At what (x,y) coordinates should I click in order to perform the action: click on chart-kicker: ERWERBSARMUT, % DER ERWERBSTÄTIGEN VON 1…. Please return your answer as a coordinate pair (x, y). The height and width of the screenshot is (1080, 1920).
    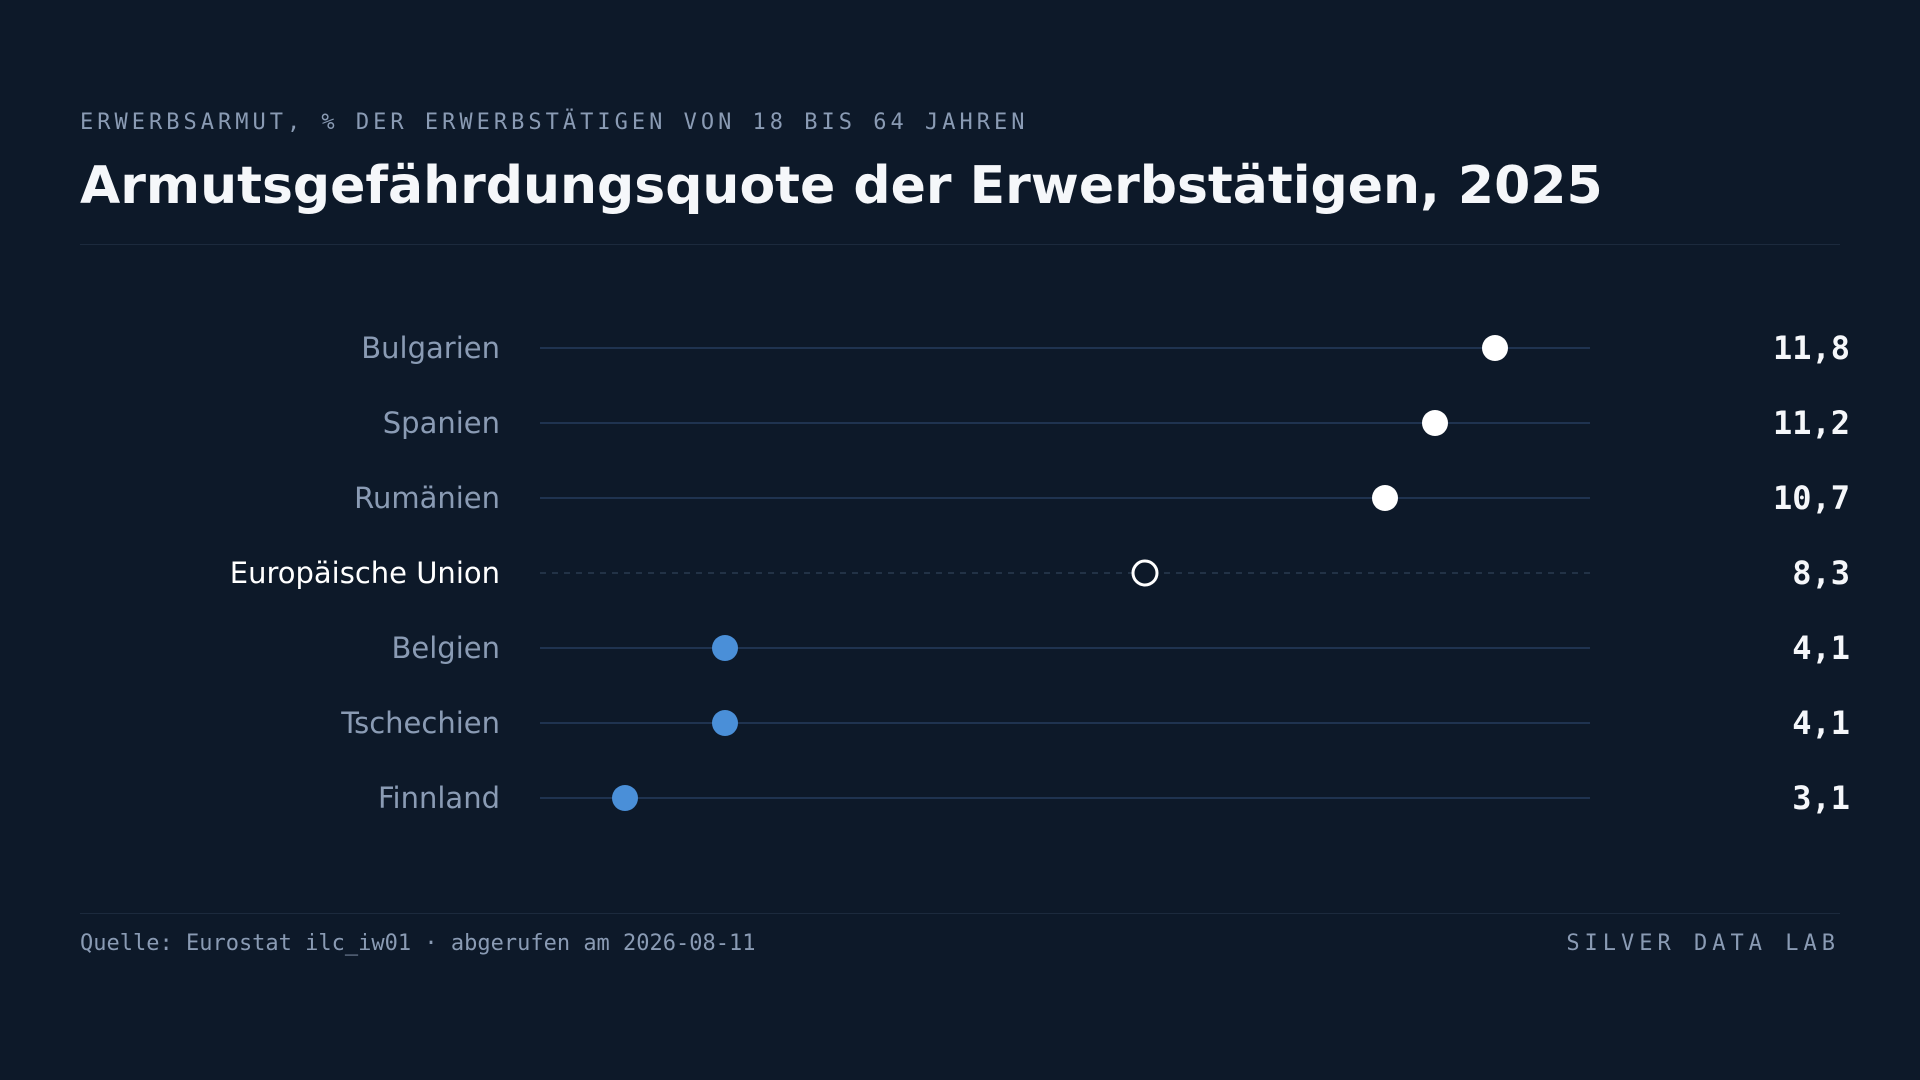
    Looking at the image, I should click on (554, 122).